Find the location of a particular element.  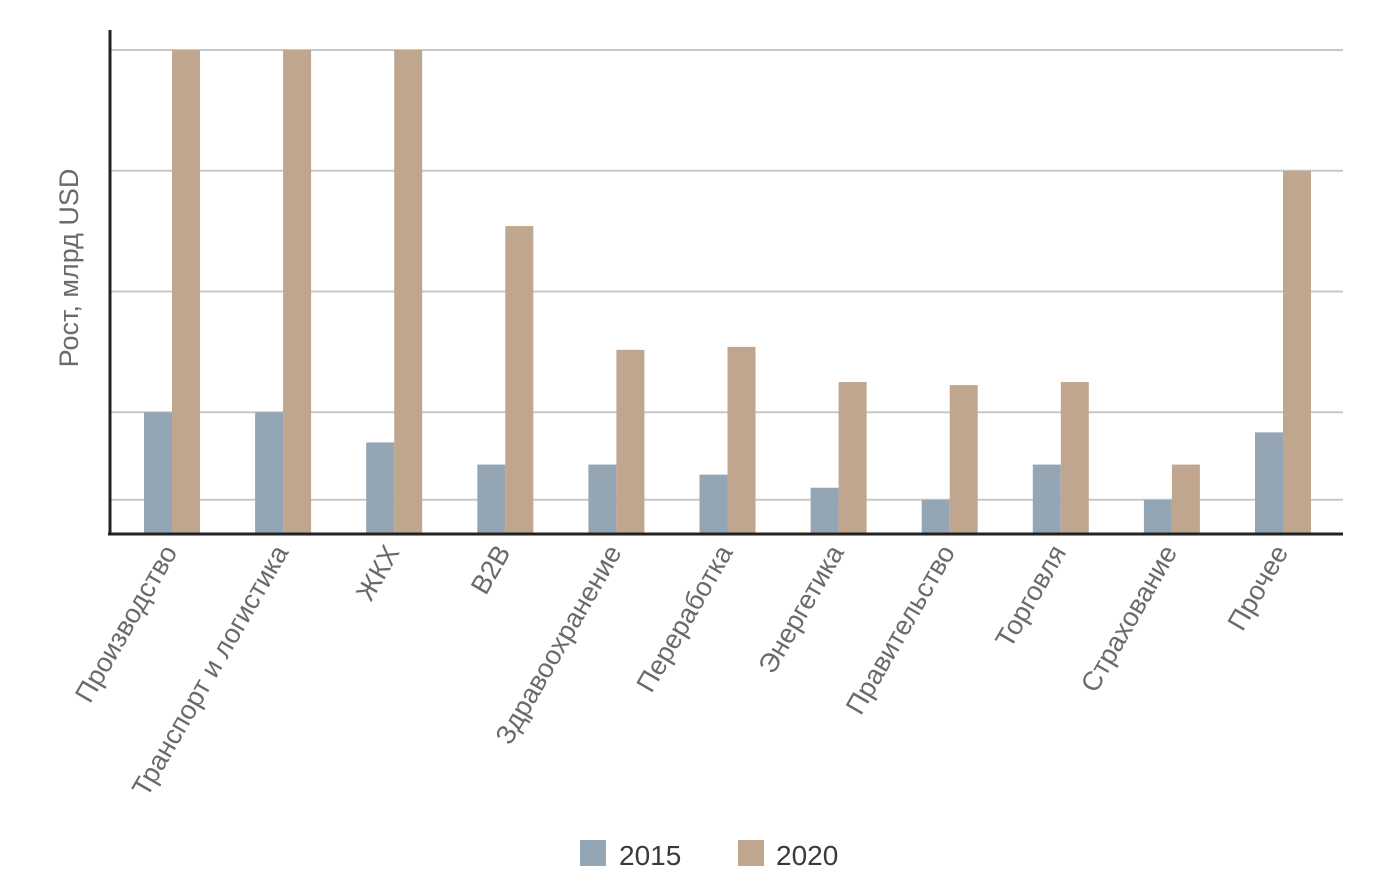

category-label-8: Торговля is located at coordinates (1031, 596).